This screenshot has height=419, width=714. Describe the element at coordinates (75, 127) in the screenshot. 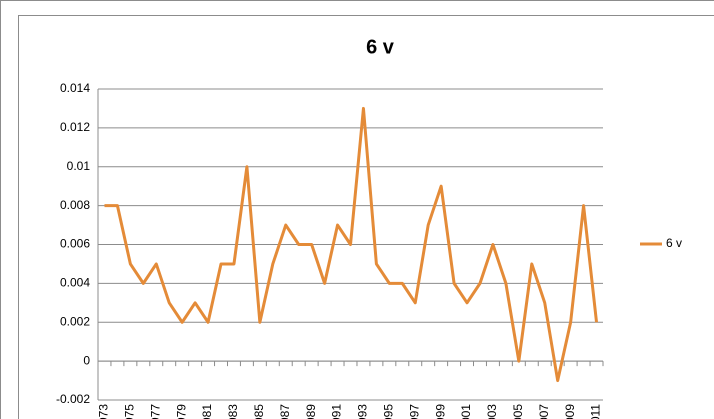

I see `y-tick-label: 0.012` at that location.